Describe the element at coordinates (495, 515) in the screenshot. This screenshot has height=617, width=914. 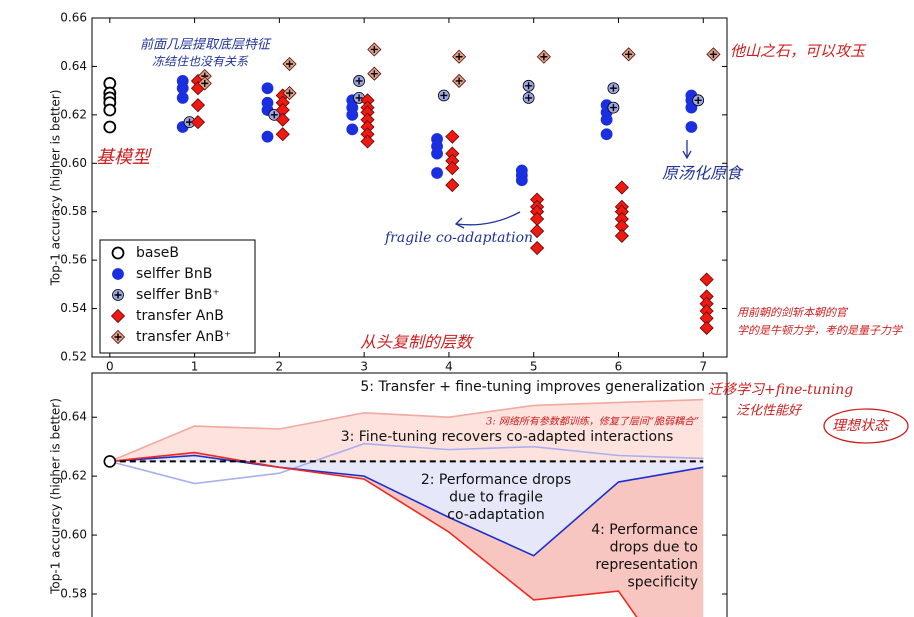
I see `note: co-adaptation` at that location.